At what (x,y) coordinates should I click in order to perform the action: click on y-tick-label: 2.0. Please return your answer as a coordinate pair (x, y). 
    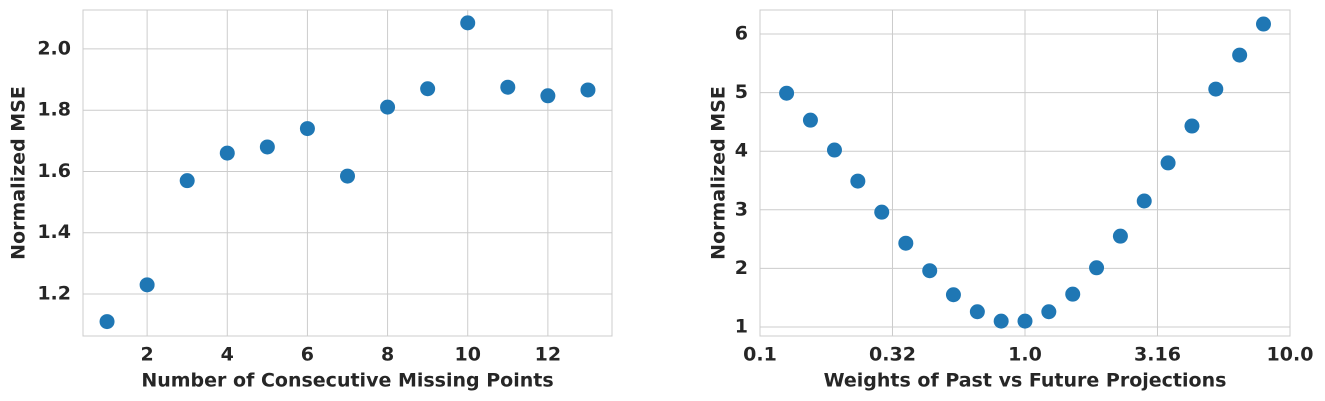
    Looking at the image, I should click on (54, 48).